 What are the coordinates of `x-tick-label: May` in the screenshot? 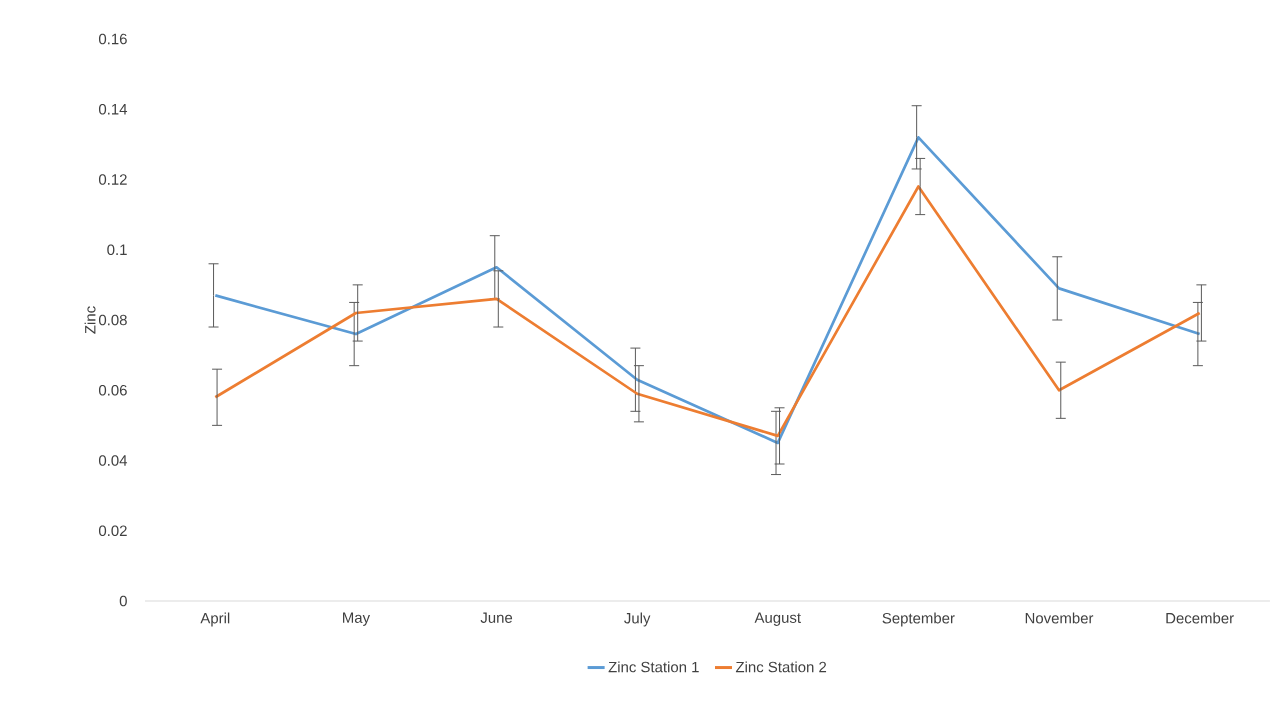 It's located at (357, 619).